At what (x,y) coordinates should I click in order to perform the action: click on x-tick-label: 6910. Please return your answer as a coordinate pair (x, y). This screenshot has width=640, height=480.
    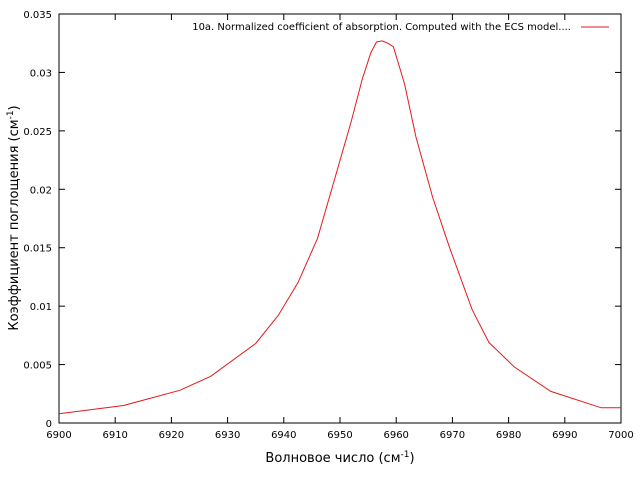
    Looking at the image, I should click on (114, 435).